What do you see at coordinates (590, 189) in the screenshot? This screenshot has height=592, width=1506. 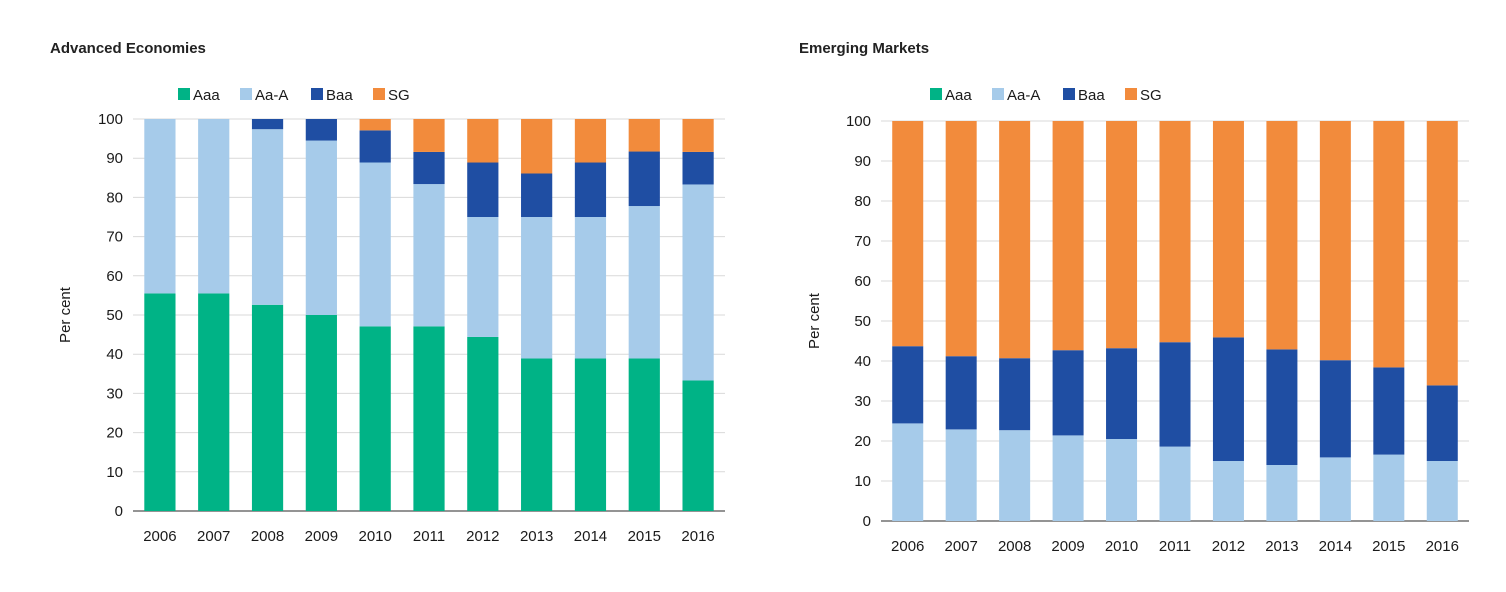 I see `bar-baa-2014` at bounding box center [590, 189].